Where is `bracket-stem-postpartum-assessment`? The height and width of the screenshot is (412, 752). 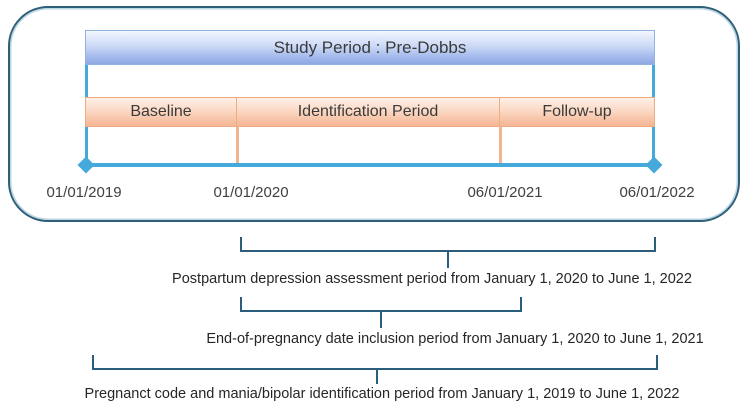 bracket-stem-postpartum-assessment is located at coordinates (448, 260).